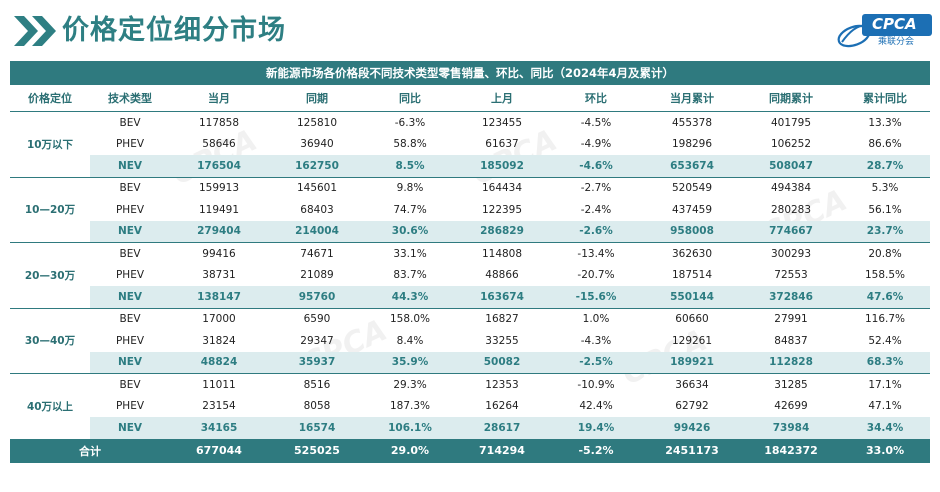  Describe the element at coordinates (410, 384) in the screenshot. I see `table-cell: 29.3%` at that location.